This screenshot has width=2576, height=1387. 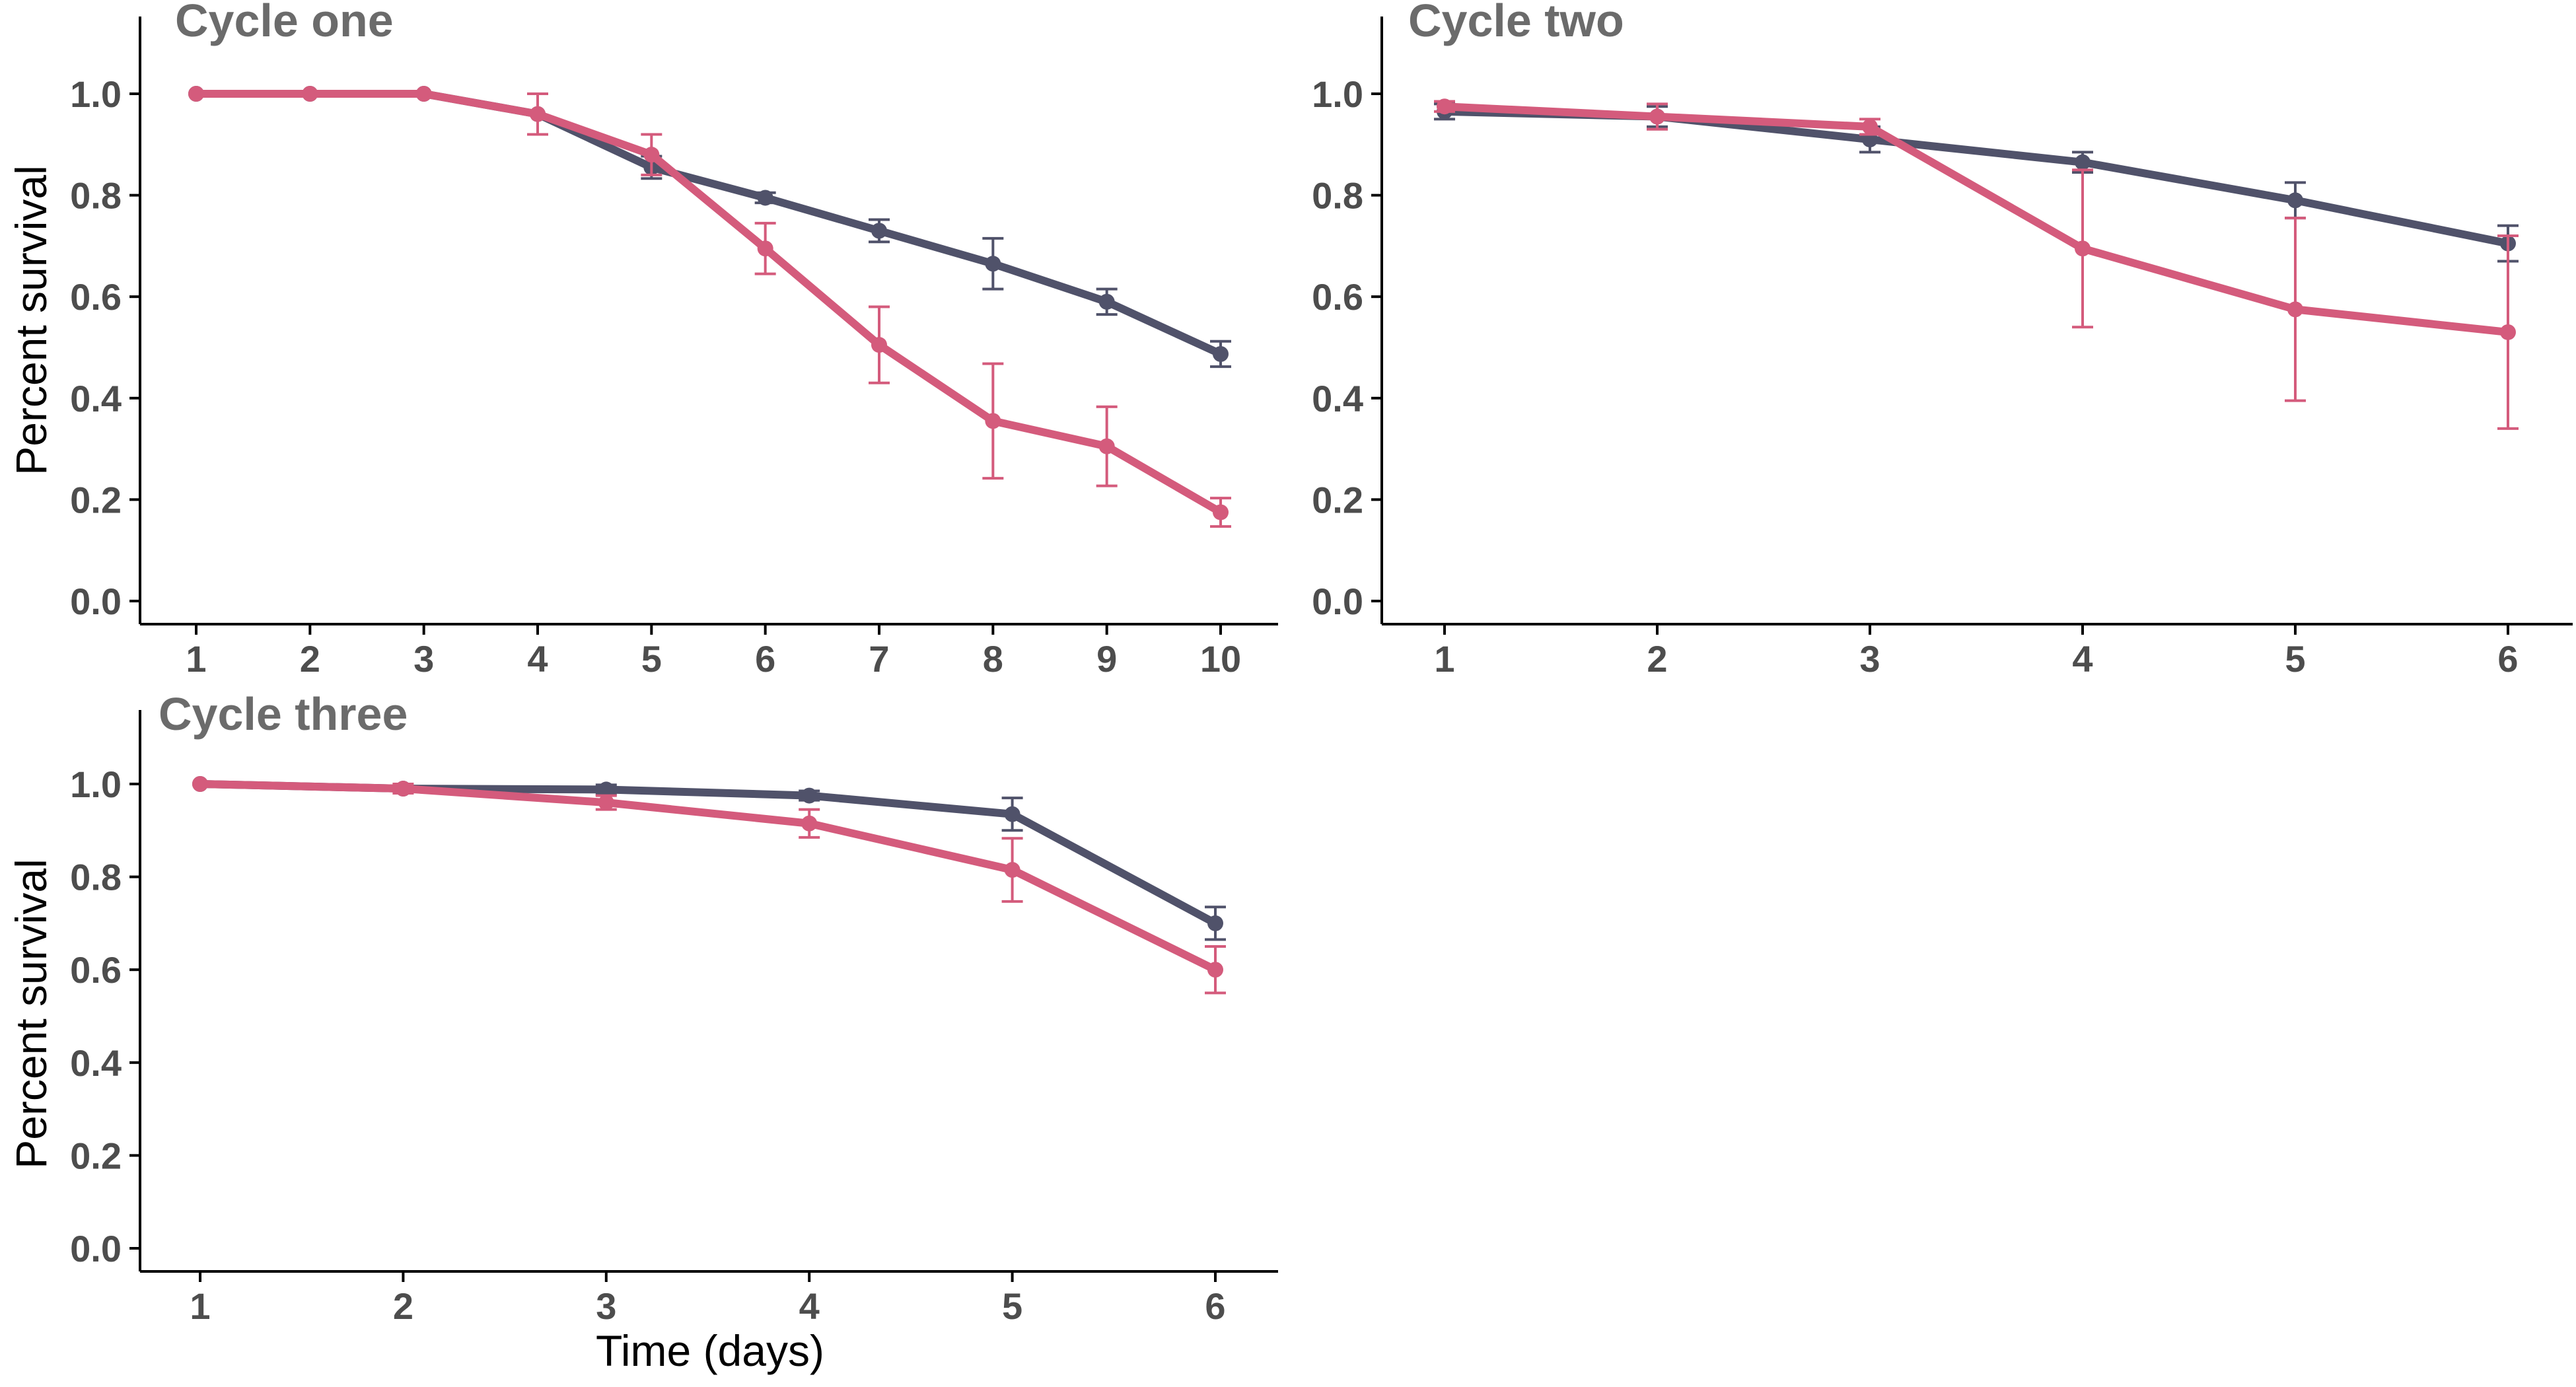 What do you see at coordinates (1106, 659) in the screenshot?
I see `x-tick-label: 9` at bounding box center [1106, 659].